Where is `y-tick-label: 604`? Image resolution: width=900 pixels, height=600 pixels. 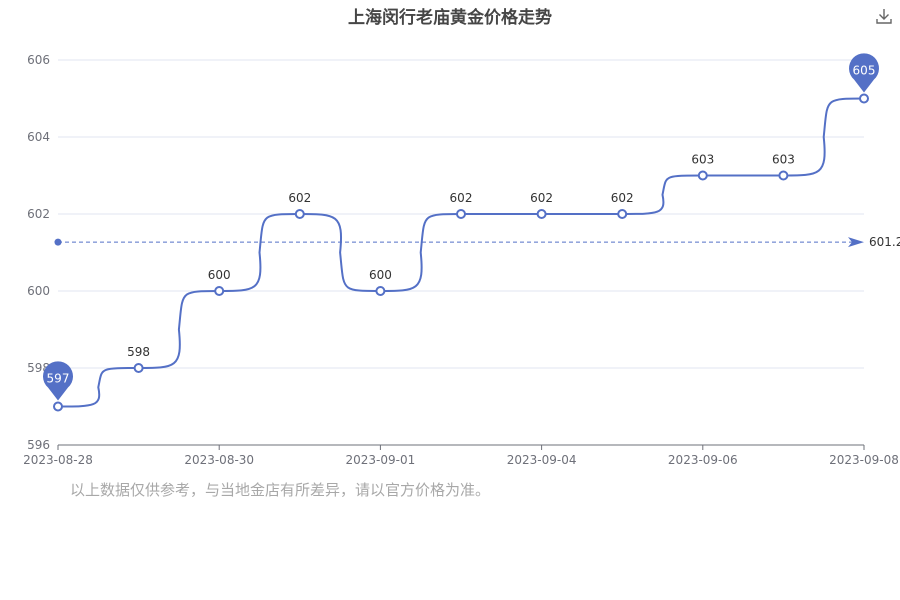
y-tick-label: 604 is located at coordinates (38, 137).